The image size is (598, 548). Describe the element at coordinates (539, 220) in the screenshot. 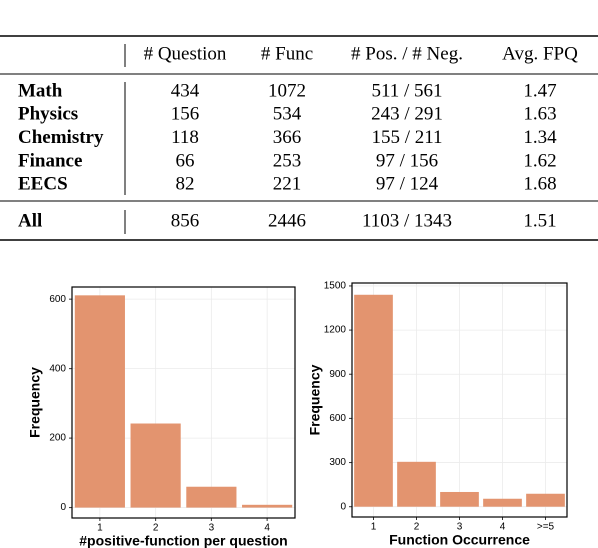

I see `cell: 1.51` at that location.